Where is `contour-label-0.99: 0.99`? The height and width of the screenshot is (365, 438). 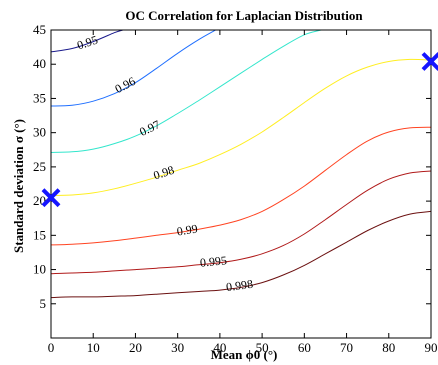
contour-label-0.99: 0.99 is located at coordinates (187, 229).